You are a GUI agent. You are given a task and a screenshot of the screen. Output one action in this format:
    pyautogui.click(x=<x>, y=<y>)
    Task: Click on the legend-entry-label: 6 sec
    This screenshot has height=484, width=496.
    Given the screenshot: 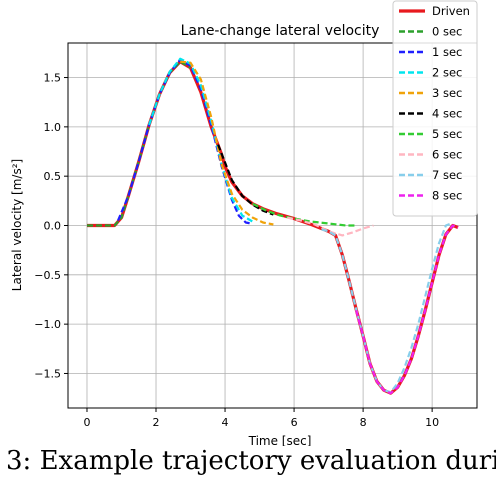 What is the action you would take?
    pyautogui.click(x=447, y=155)
    